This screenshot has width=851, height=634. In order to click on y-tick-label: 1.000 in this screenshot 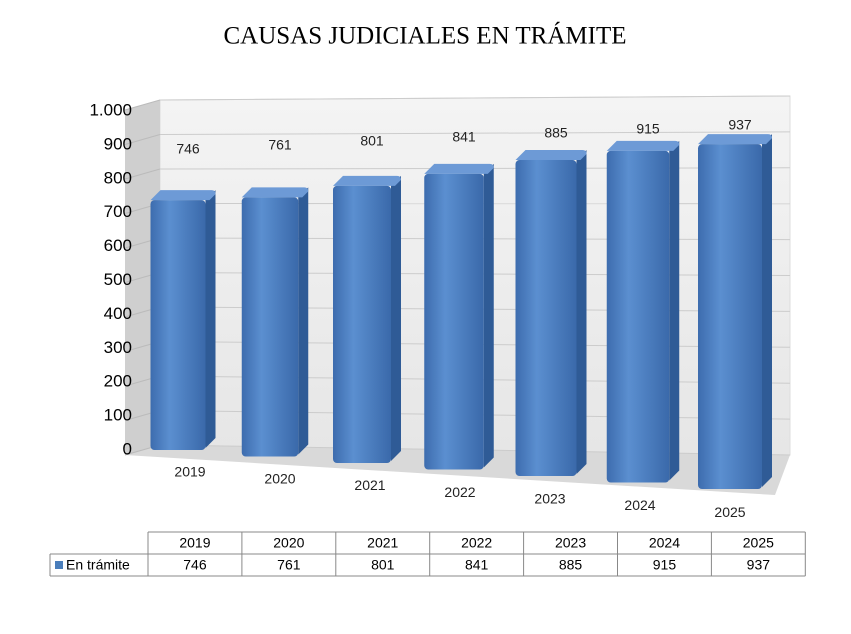, I will do `click(110, 109)`.